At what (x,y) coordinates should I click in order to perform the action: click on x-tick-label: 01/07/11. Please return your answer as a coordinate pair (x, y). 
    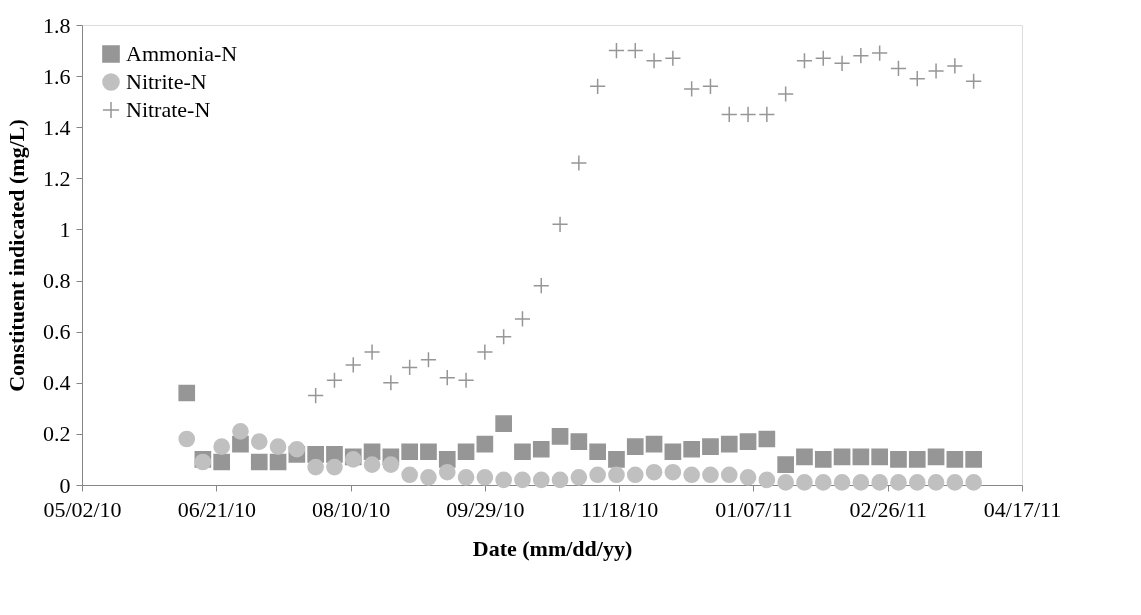
    Looking at the image, I should click on (754, 509).